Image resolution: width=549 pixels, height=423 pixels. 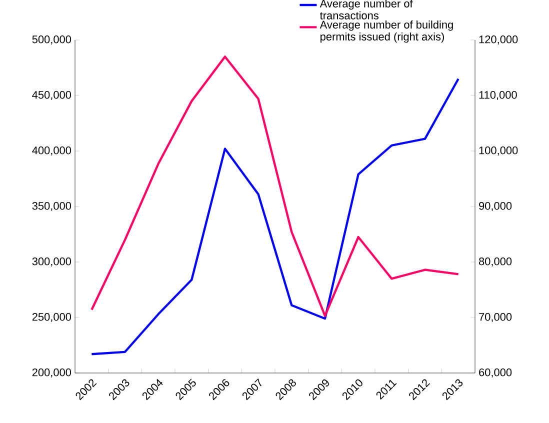 I want to click on legend-label: Average number of building permits issued (right axis), so click(x=386, y=31).